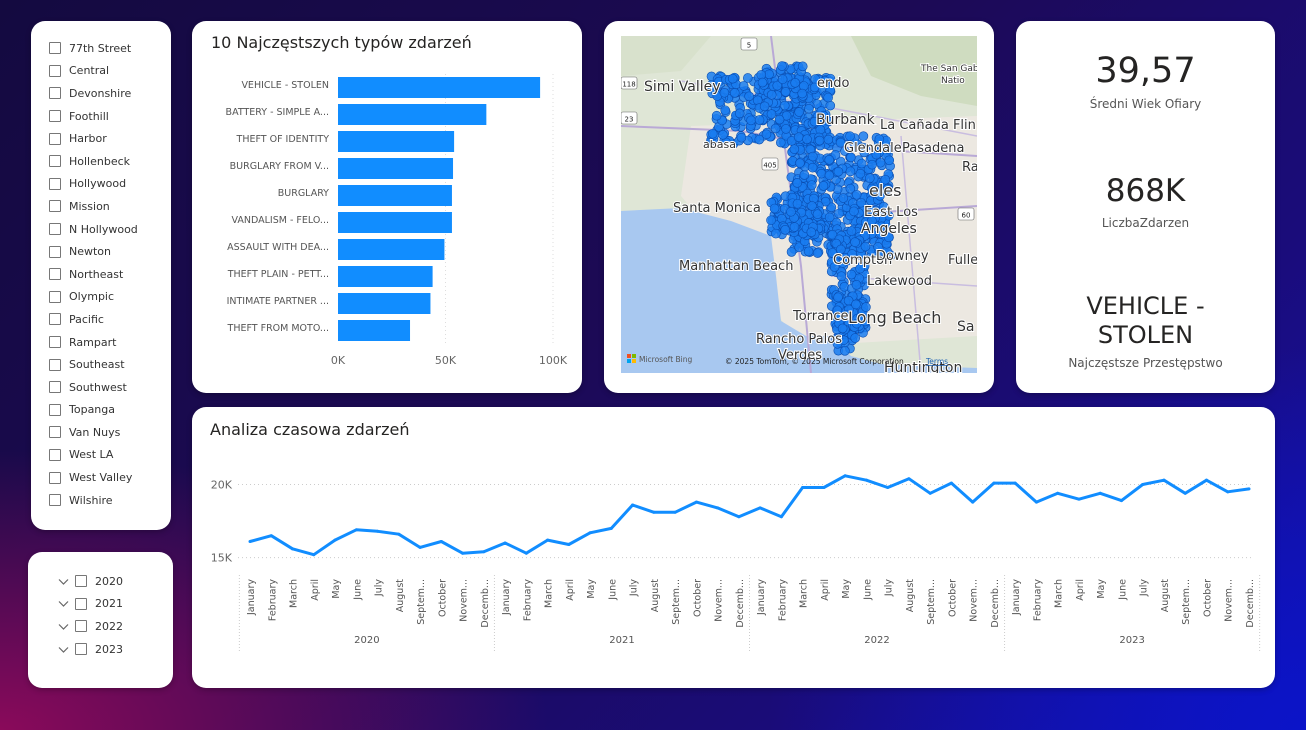 This screenshot has height=730, width=1306. I want to click on district-option: Van Nuys, so click(93, 432).